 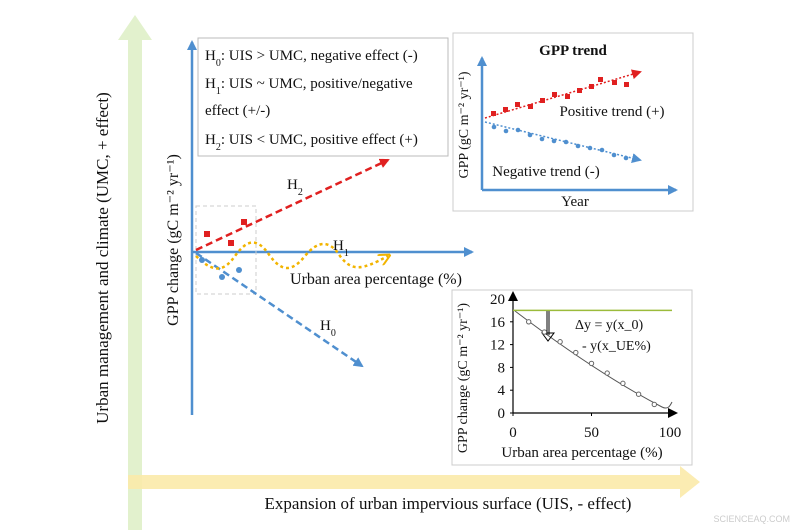 I want to click on negative-label: Negative trend (-), so click(x=545, y=172).